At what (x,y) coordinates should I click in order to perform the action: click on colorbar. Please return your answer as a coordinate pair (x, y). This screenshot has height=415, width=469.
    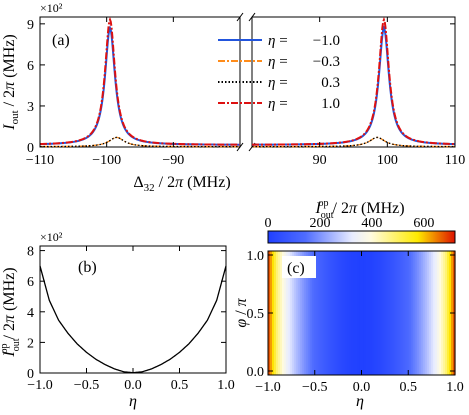
    Looking at the image, I should click on (361, 237).